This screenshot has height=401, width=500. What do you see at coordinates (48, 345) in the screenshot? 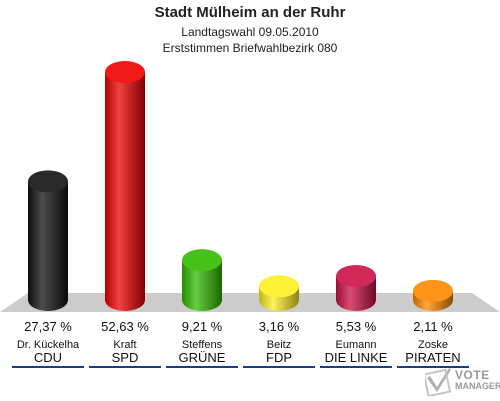
I see `candidate-label: Dr. Kückelha` at bounding box center [48, 345].